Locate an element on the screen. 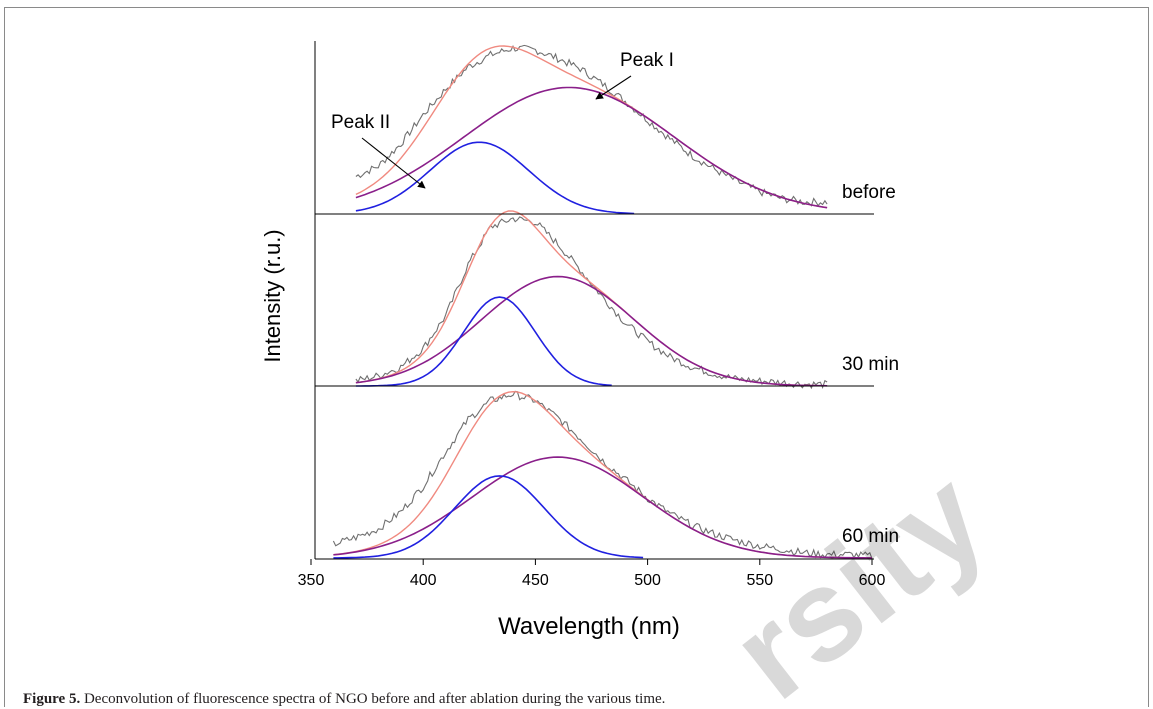 The width and height of the screenshot is (1153, 709). x-tick-label: 450 is located at coordinates (535, 580).